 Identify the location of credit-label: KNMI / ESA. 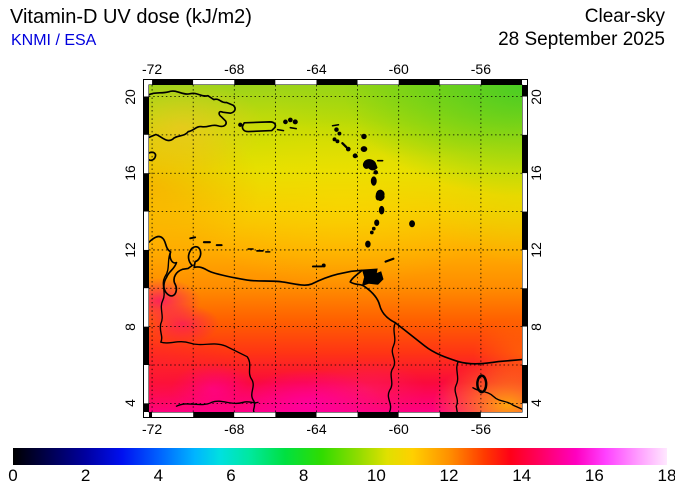
(54, 40).